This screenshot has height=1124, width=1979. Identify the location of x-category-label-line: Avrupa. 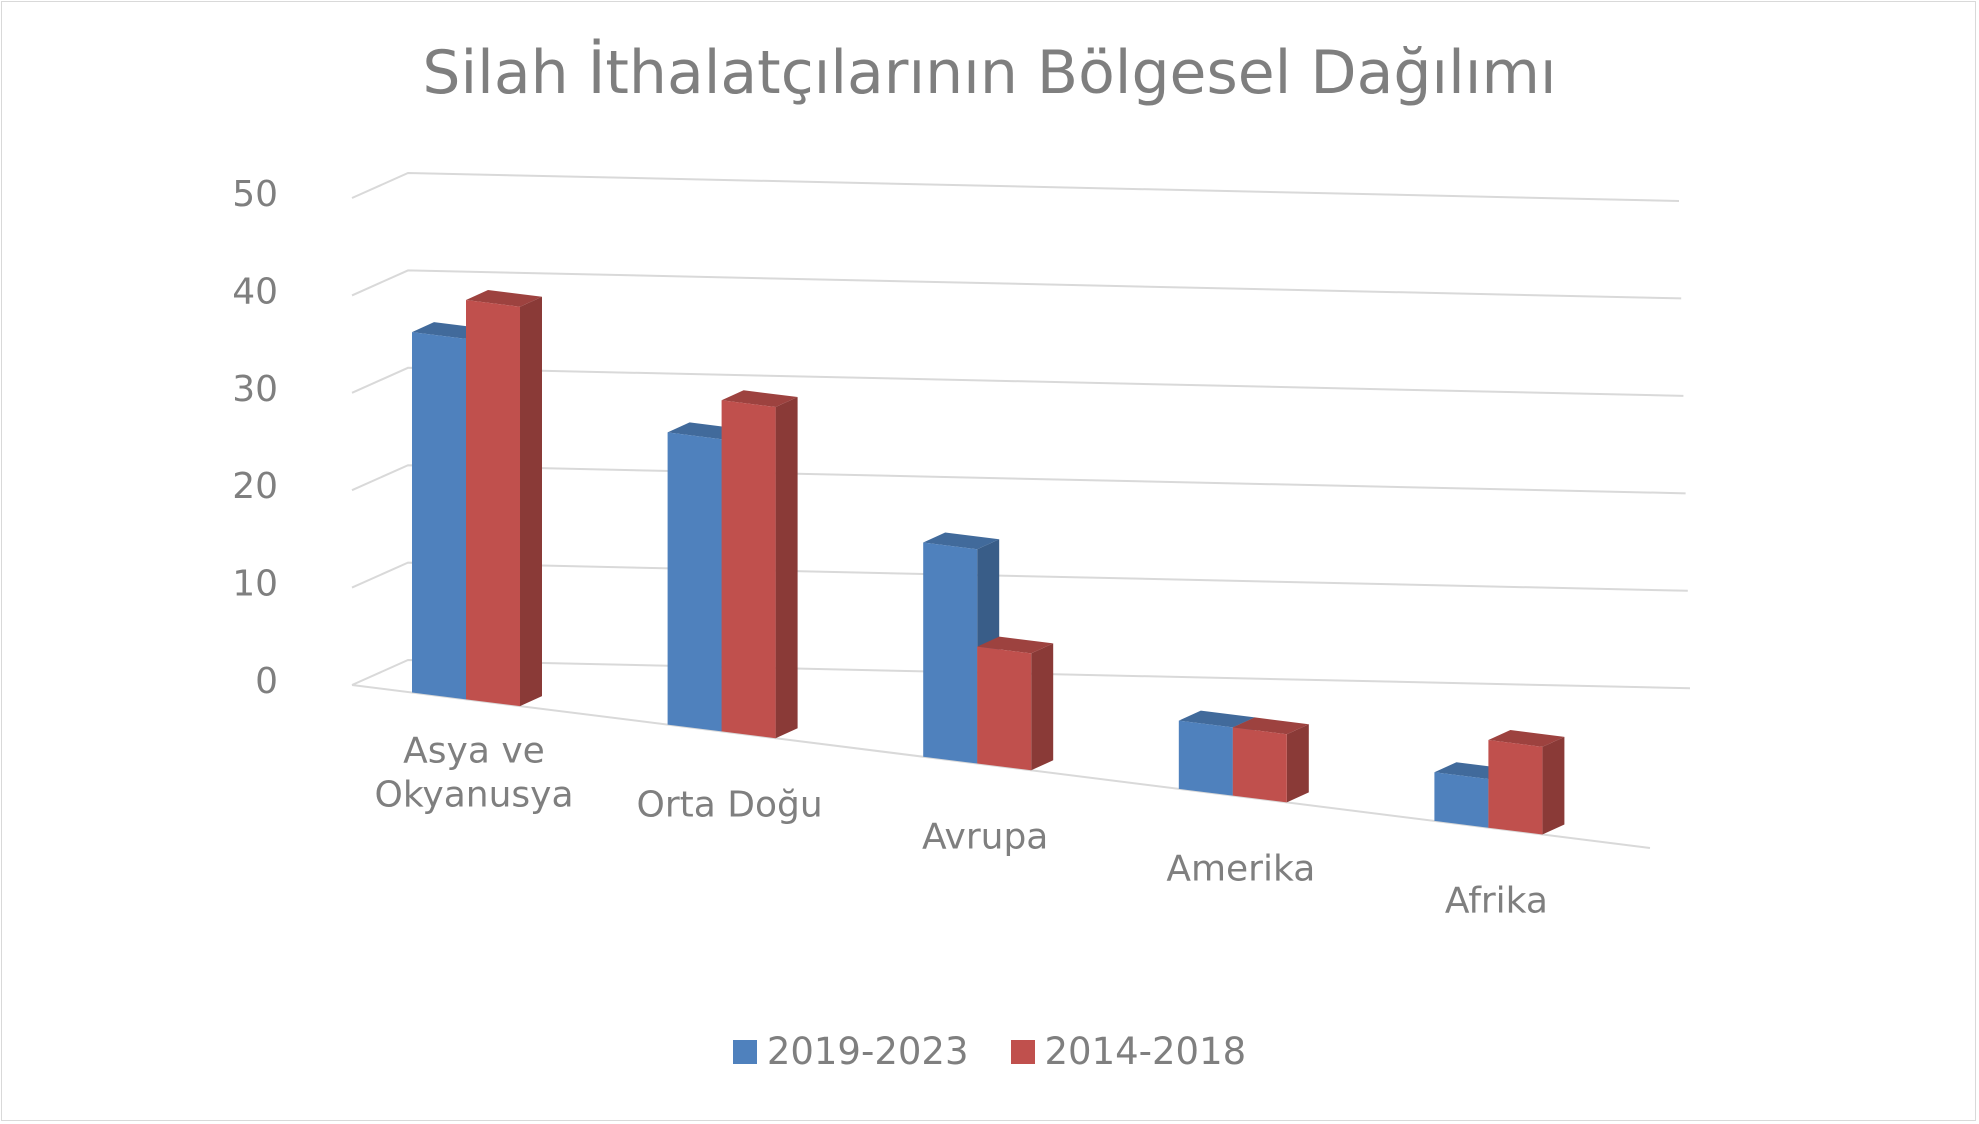
(985, 837).